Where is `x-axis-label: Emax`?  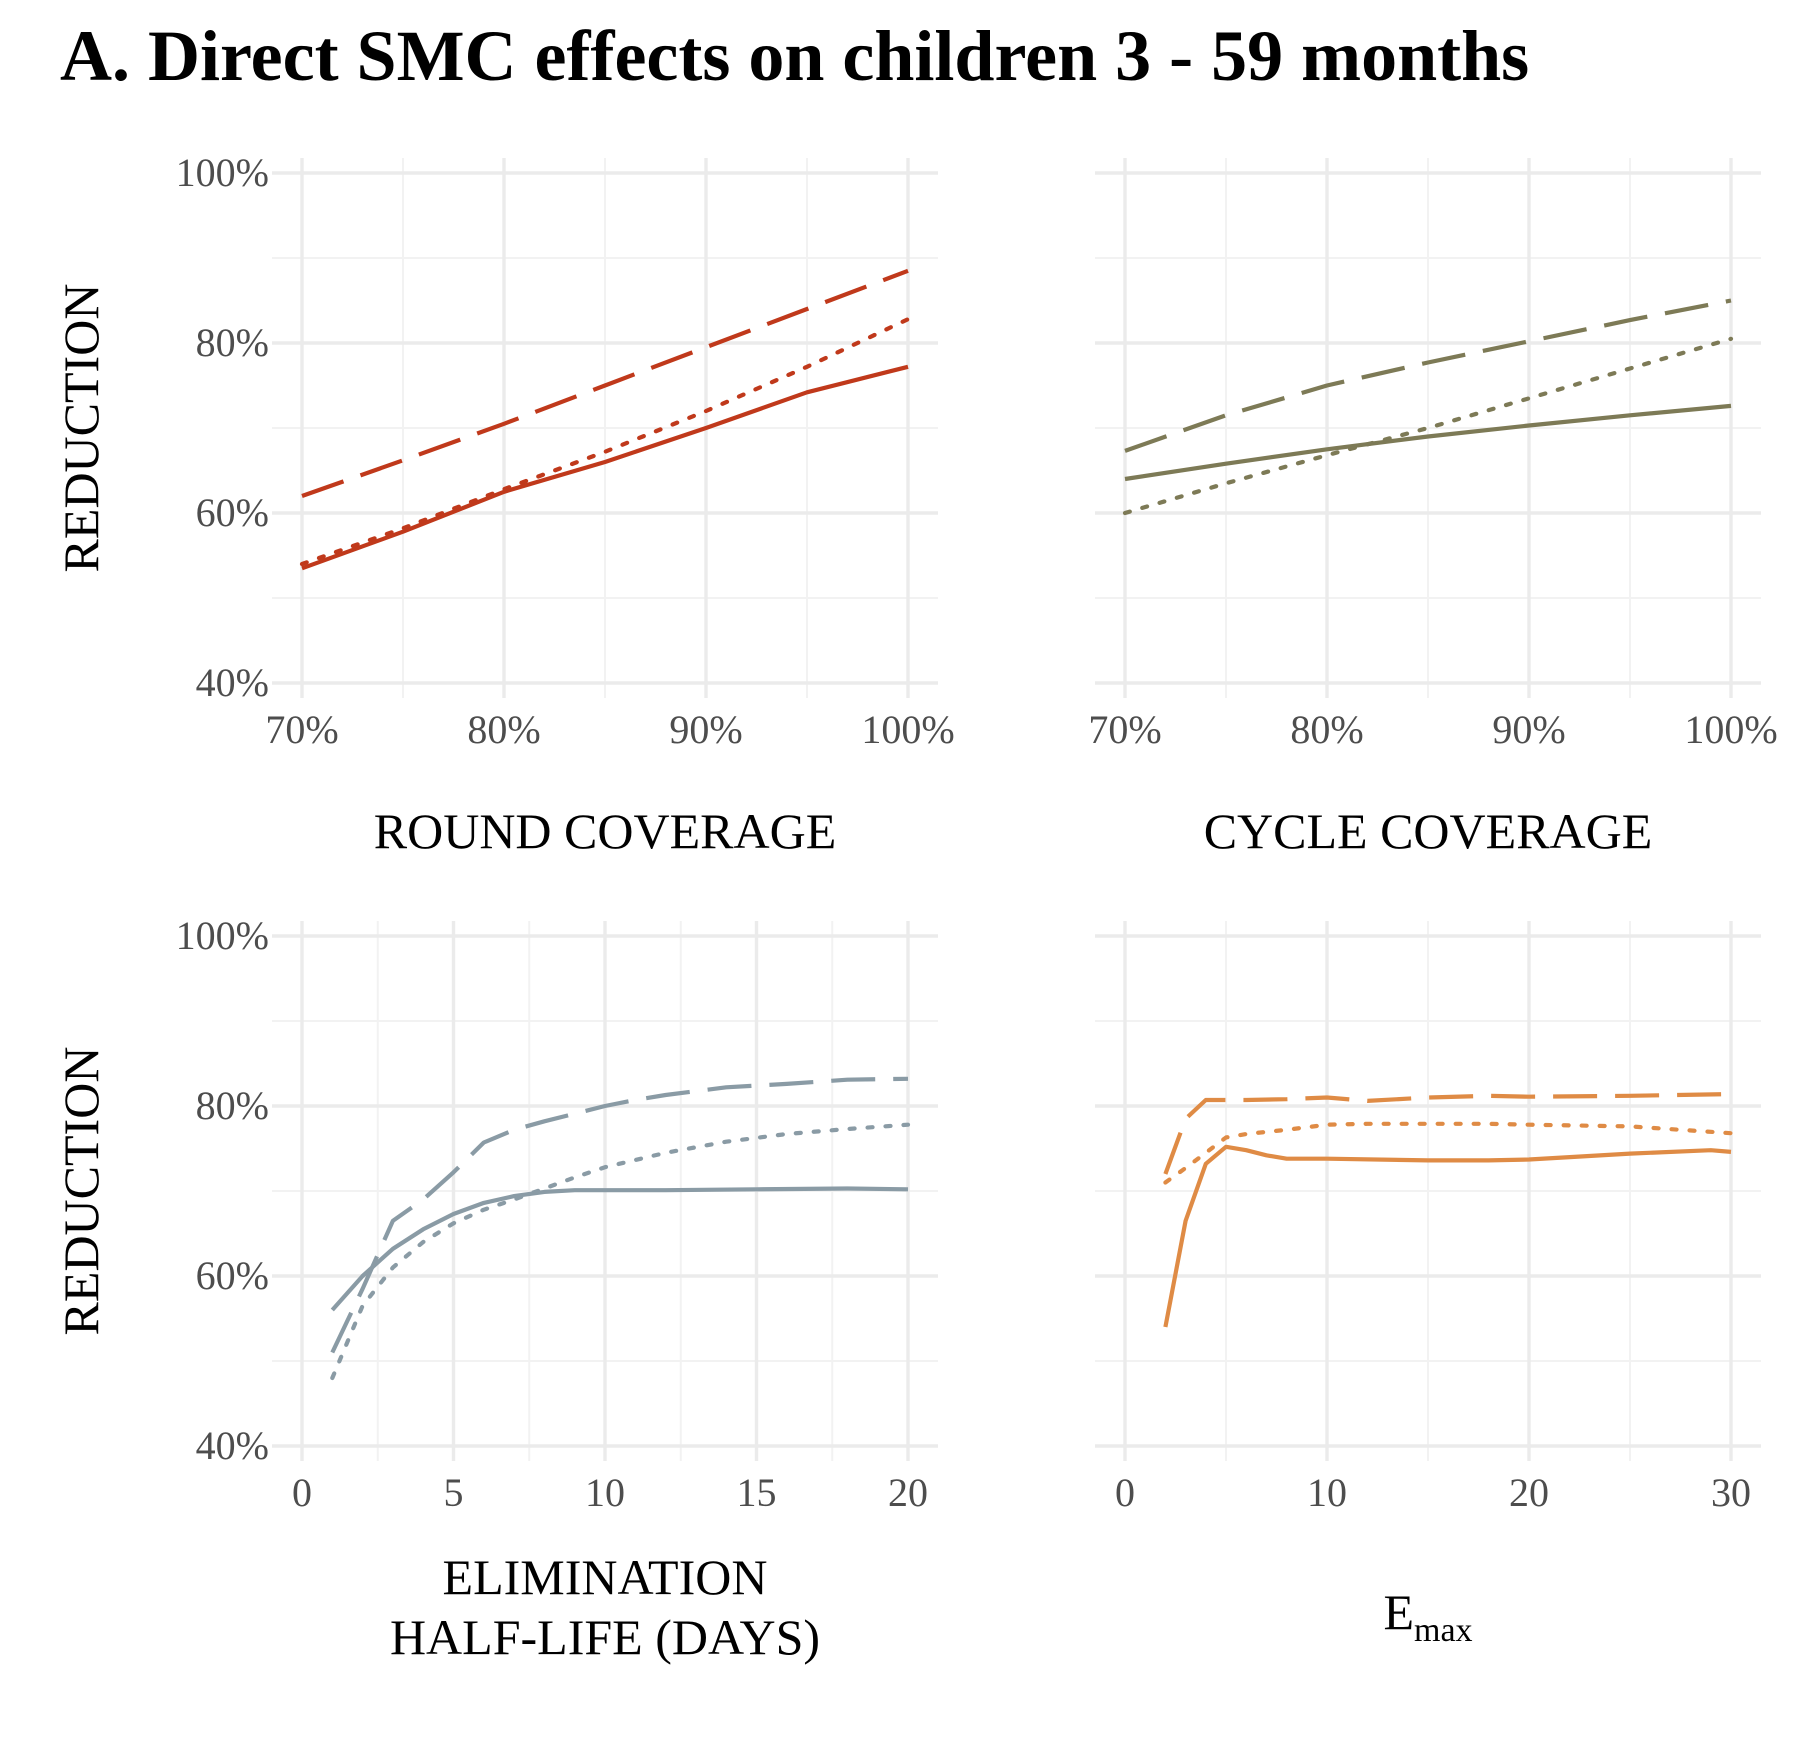 x-axis-label: Emax is located at coordinates (1427, 1616).